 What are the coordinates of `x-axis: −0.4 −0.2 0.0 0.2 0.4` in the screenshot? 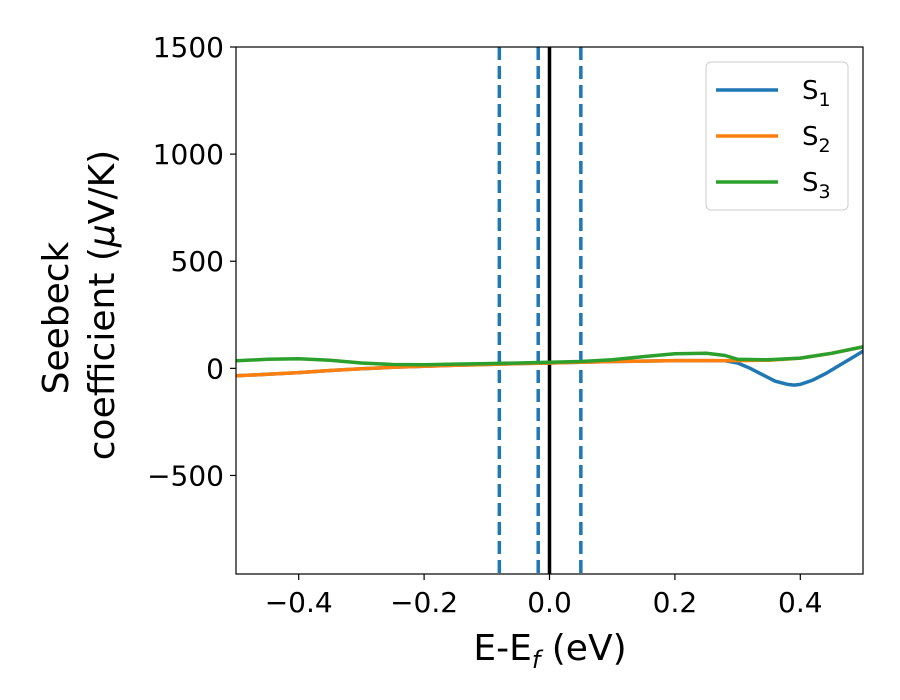 It's located at (544, 596).